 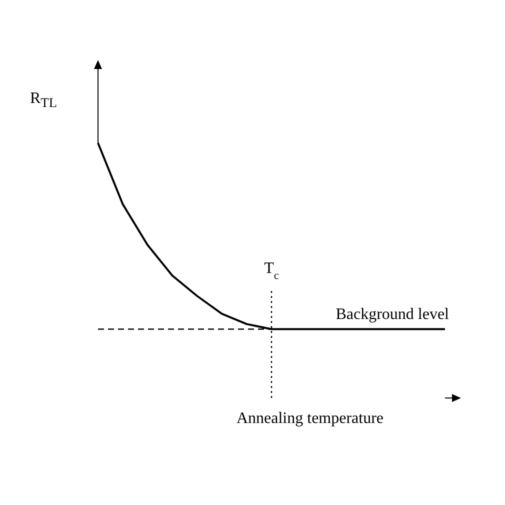 I want to click on x-axis-title: Annealing temperature, so click(x=310, y=419).